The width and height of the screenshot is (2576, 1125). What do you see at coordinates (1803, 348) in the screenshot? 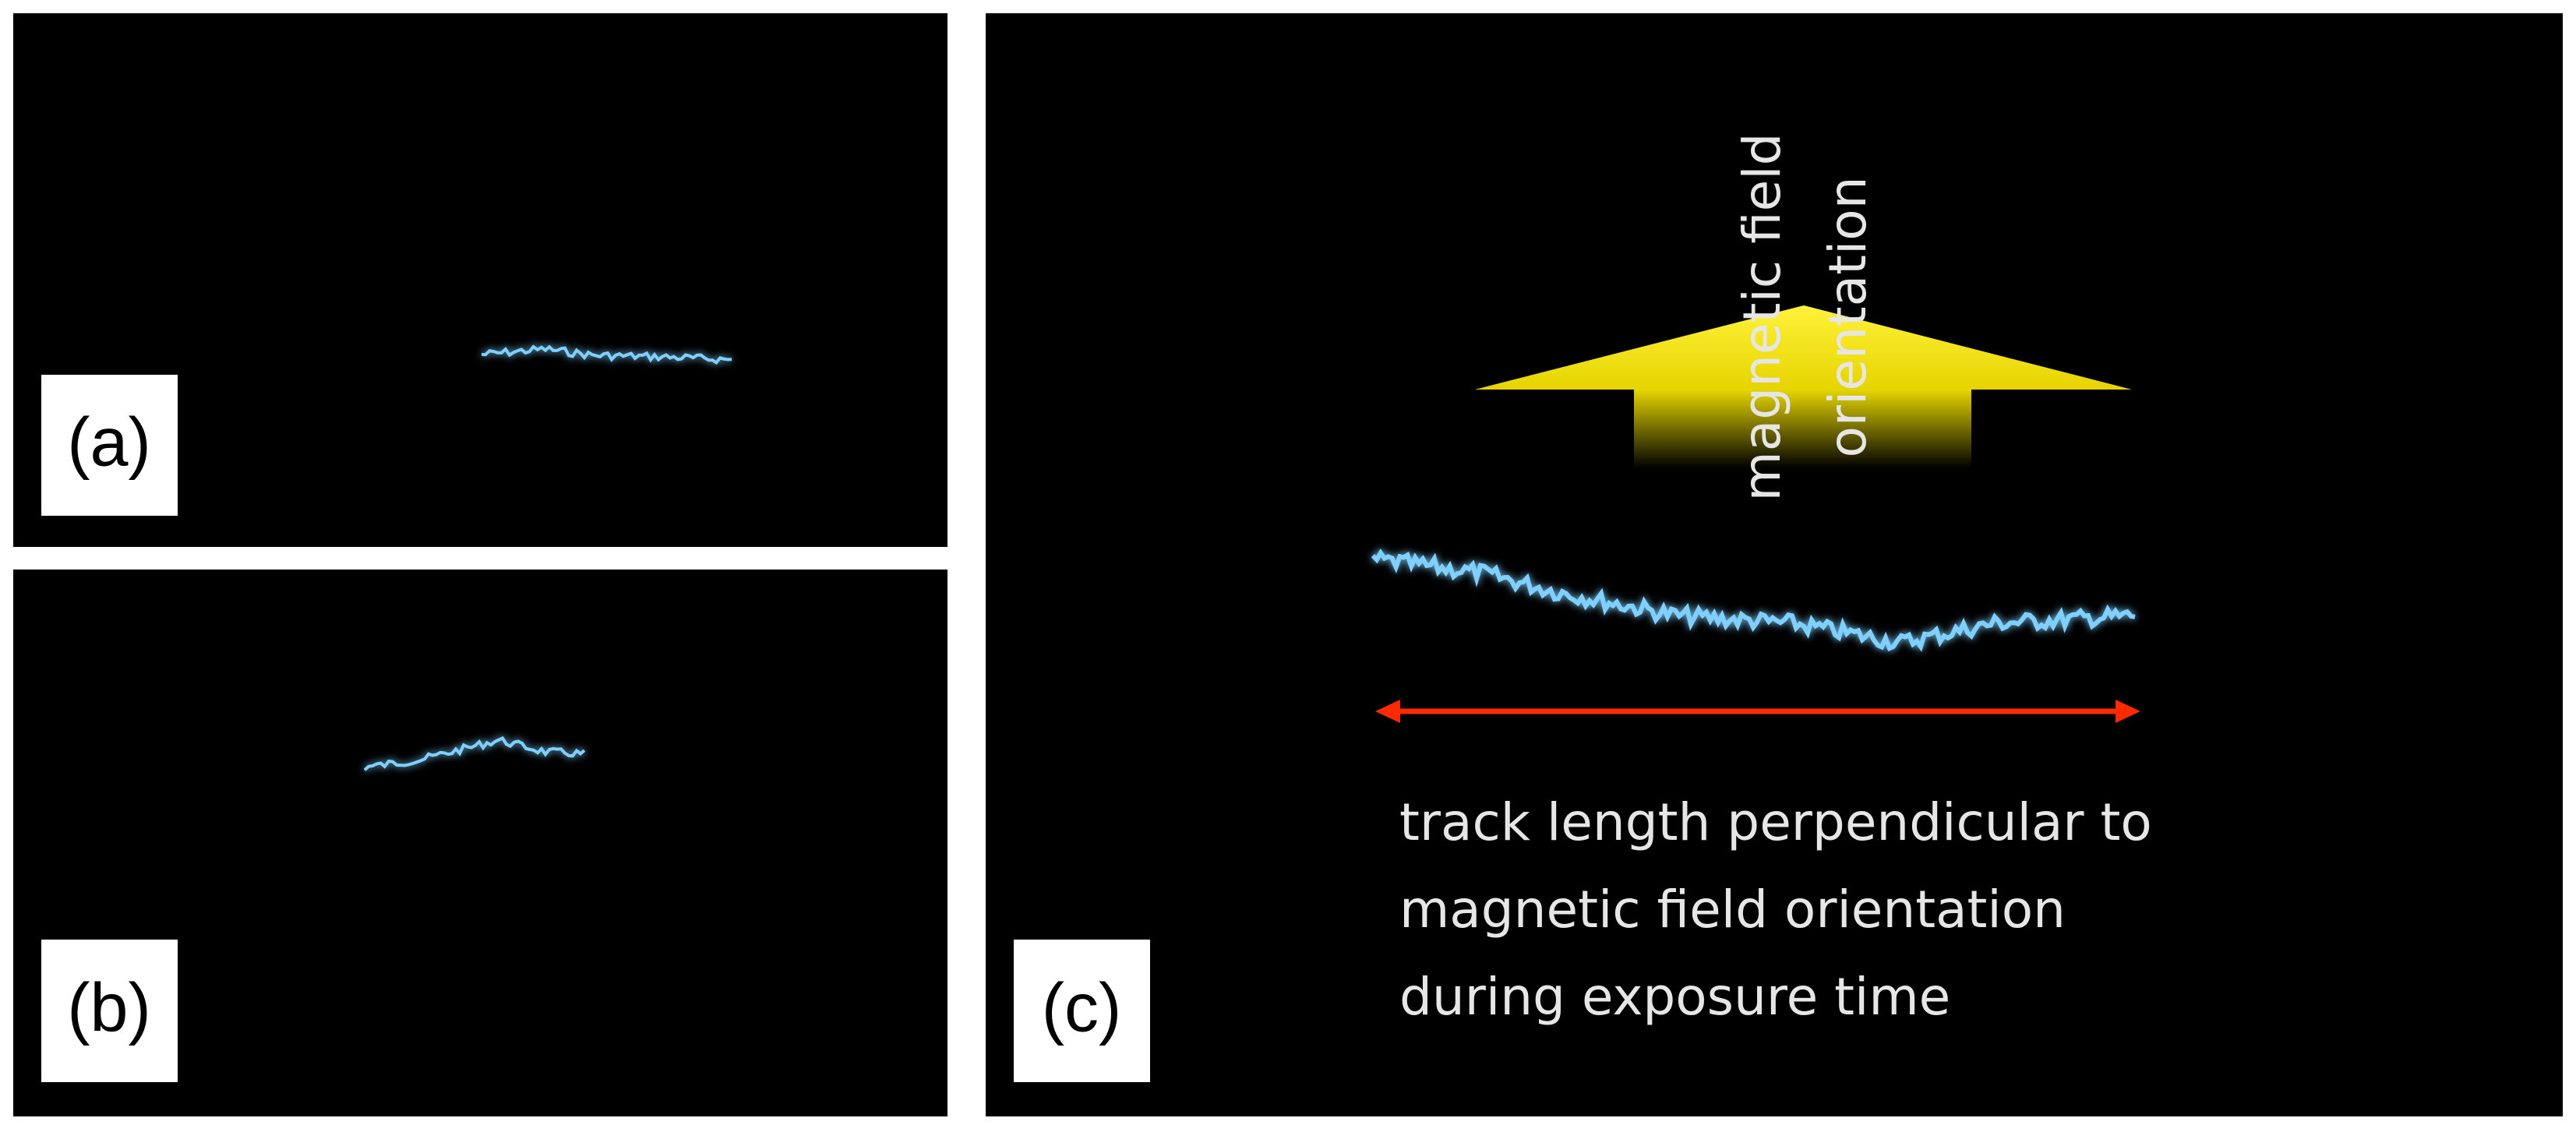
I see `arrow-head` at bounding box center [1803, 348].